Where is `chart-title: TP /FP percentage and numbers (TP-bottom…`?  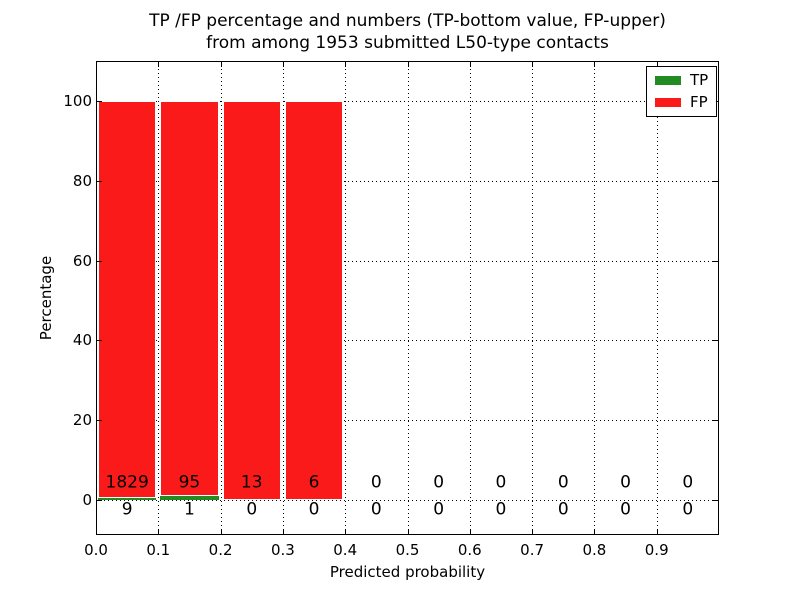
chart-title: TP /FP percentage and numbers (TP-bottom… is located at coordinates (407, 32).